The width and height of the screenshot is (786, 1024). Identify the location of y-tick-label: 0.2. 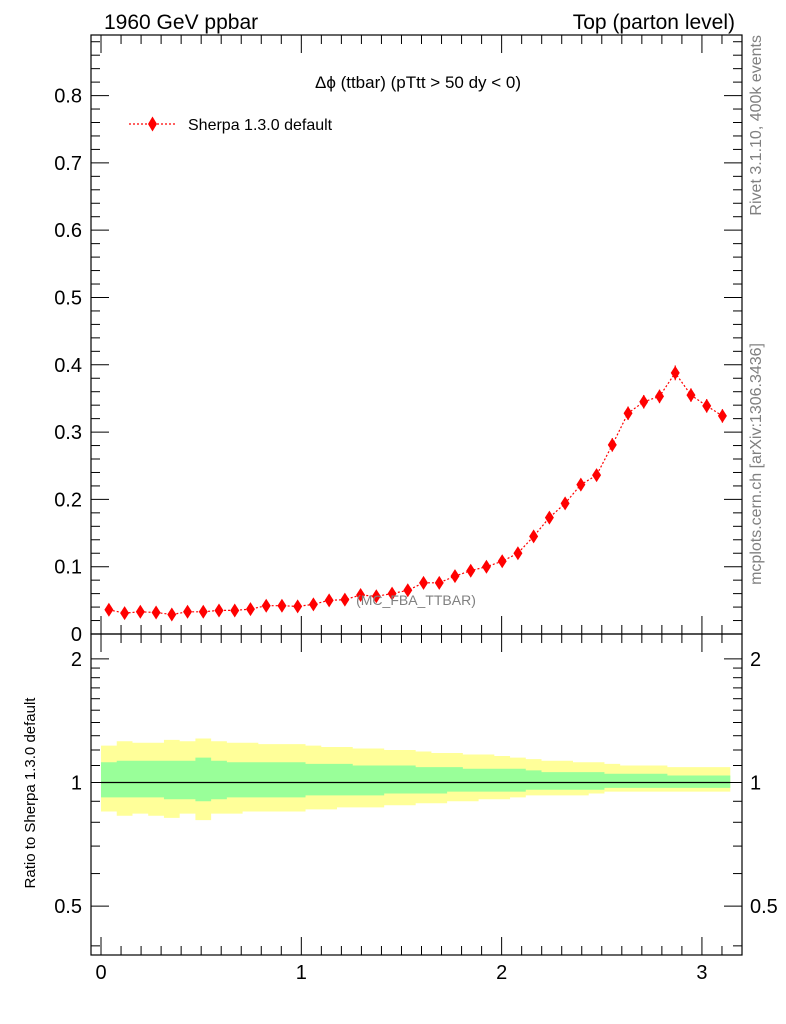
(68, 500).